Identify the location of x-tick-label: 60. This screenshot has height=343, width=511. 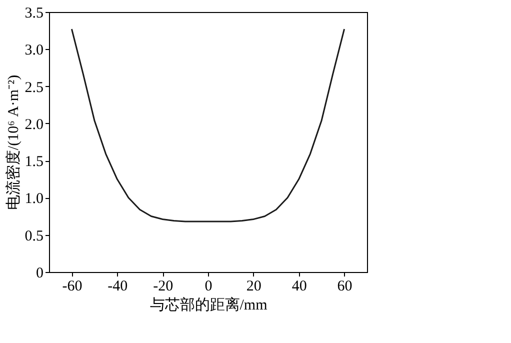
(344, 286).